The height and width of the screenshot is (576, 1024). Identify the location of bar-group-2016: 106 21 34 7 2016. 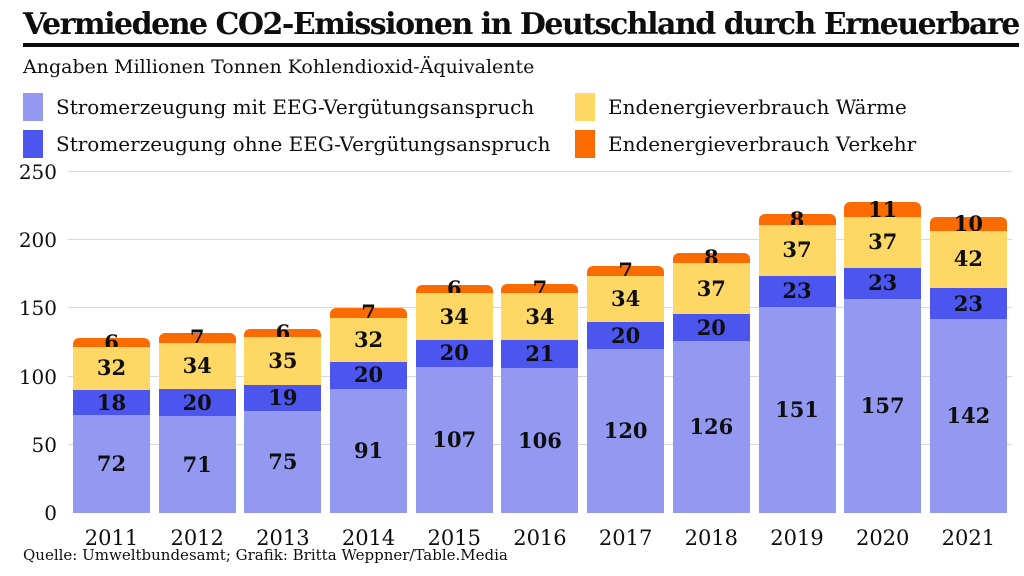
(540, 414).